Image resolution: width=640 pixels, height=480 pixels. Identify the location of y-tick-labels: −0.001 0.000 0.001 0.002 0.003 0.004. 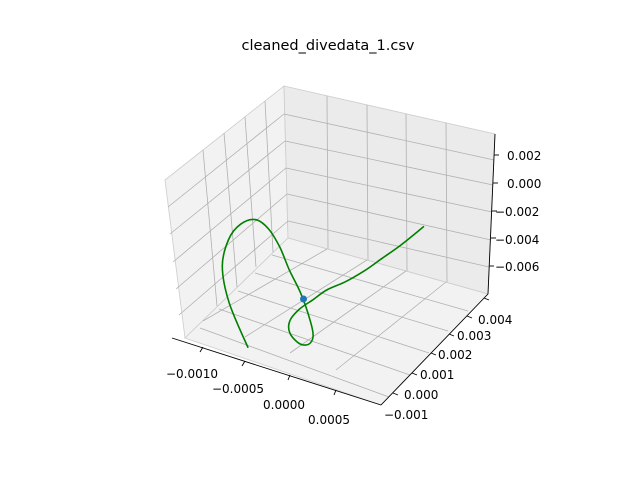
(448, 367).